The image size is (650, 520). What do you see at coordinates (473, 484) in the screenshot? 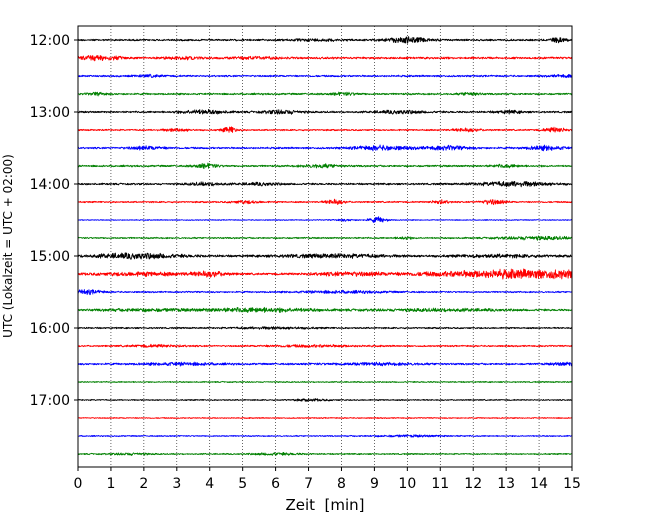
I see `x-tick-label: 12` at bounding box center [473, 484].